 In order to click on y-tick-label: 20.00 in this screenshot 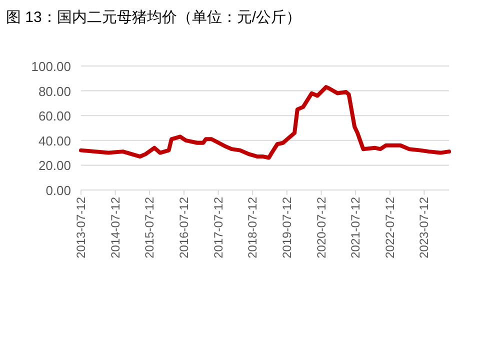, I will do `click(54, 166)`.